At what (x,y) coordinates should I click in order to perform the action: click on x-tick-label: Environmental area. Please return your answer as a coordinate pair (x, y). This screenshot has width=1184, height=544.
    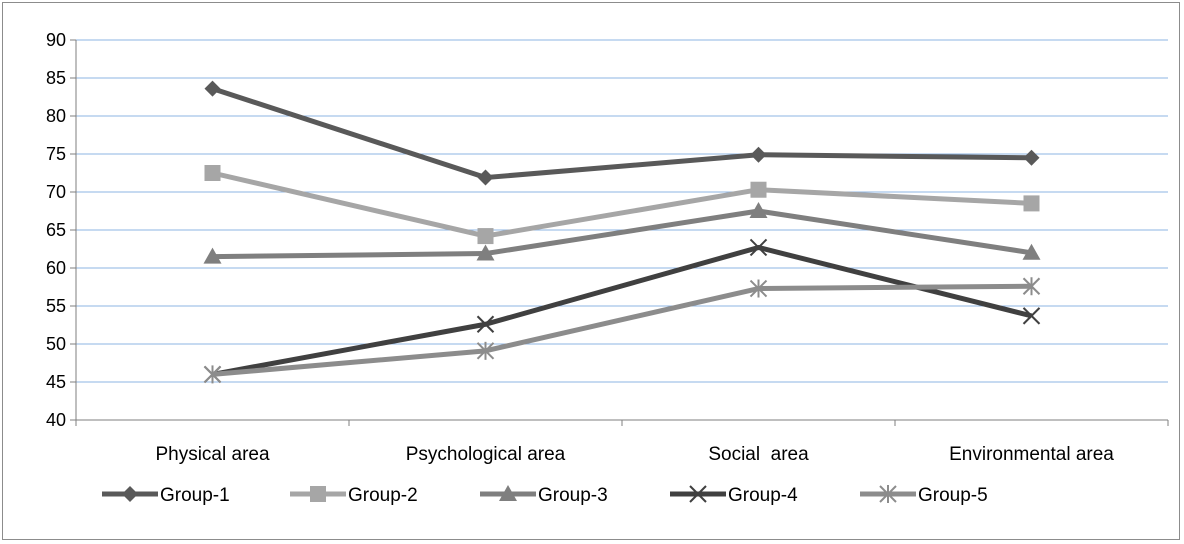
    Looking at the image, I should click on (1031, 454).